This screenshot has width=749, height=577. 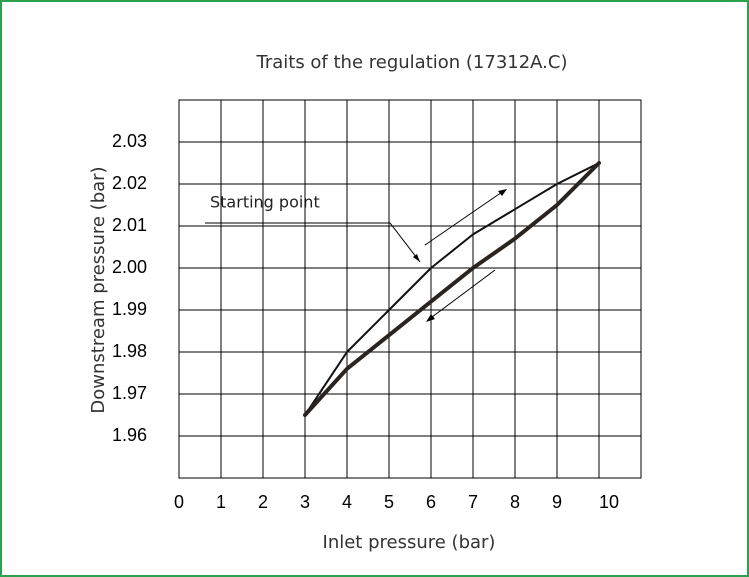 What do you see at coordinates (305, 502) in the screenshot?
I see `x-tick-label: 3` at bounding box center [305, 502].